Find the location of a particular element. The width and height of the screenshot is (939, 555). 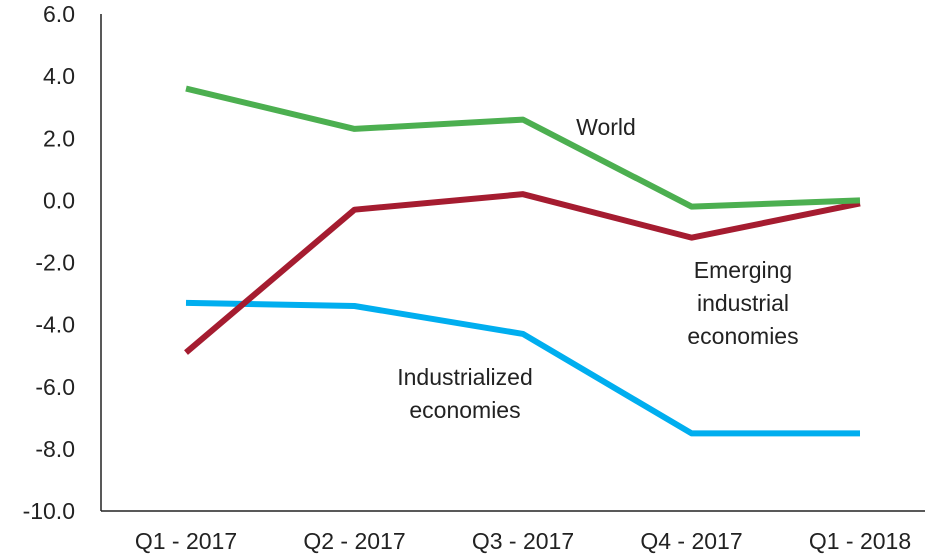

y-tick-label: 2.0 is located at coordinates (59, 138).